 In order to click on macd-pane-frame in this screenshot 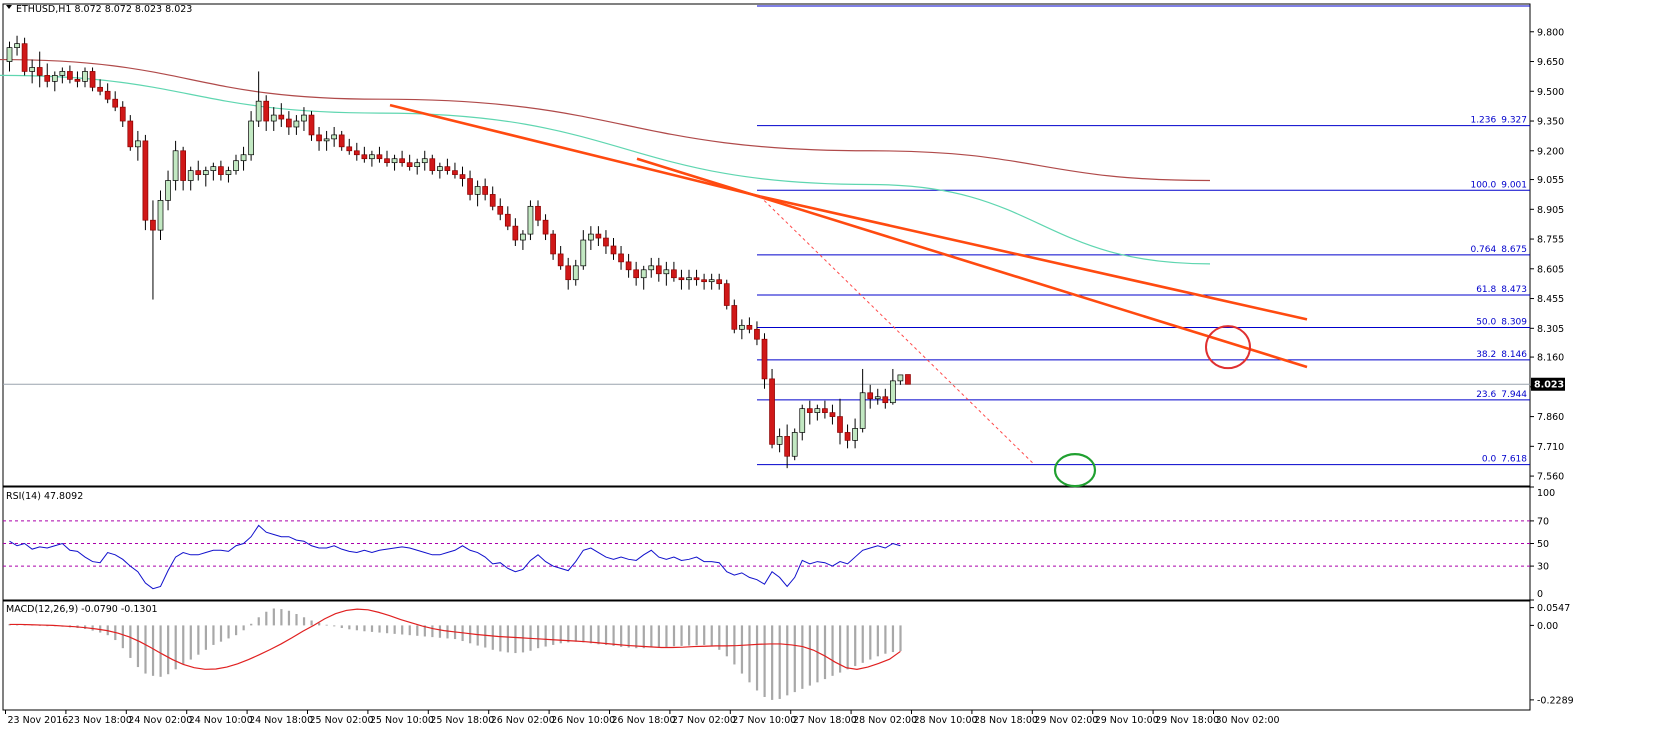, I will do `click(766, 655)`.